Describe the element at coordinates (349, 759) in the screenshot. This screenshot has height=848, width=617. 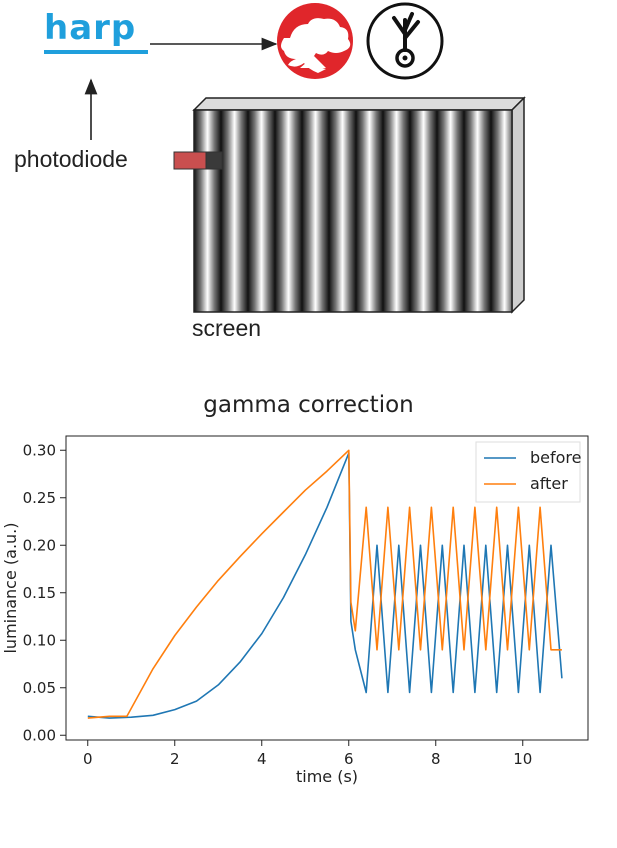
I see `x-tick-label: 6` at that location.